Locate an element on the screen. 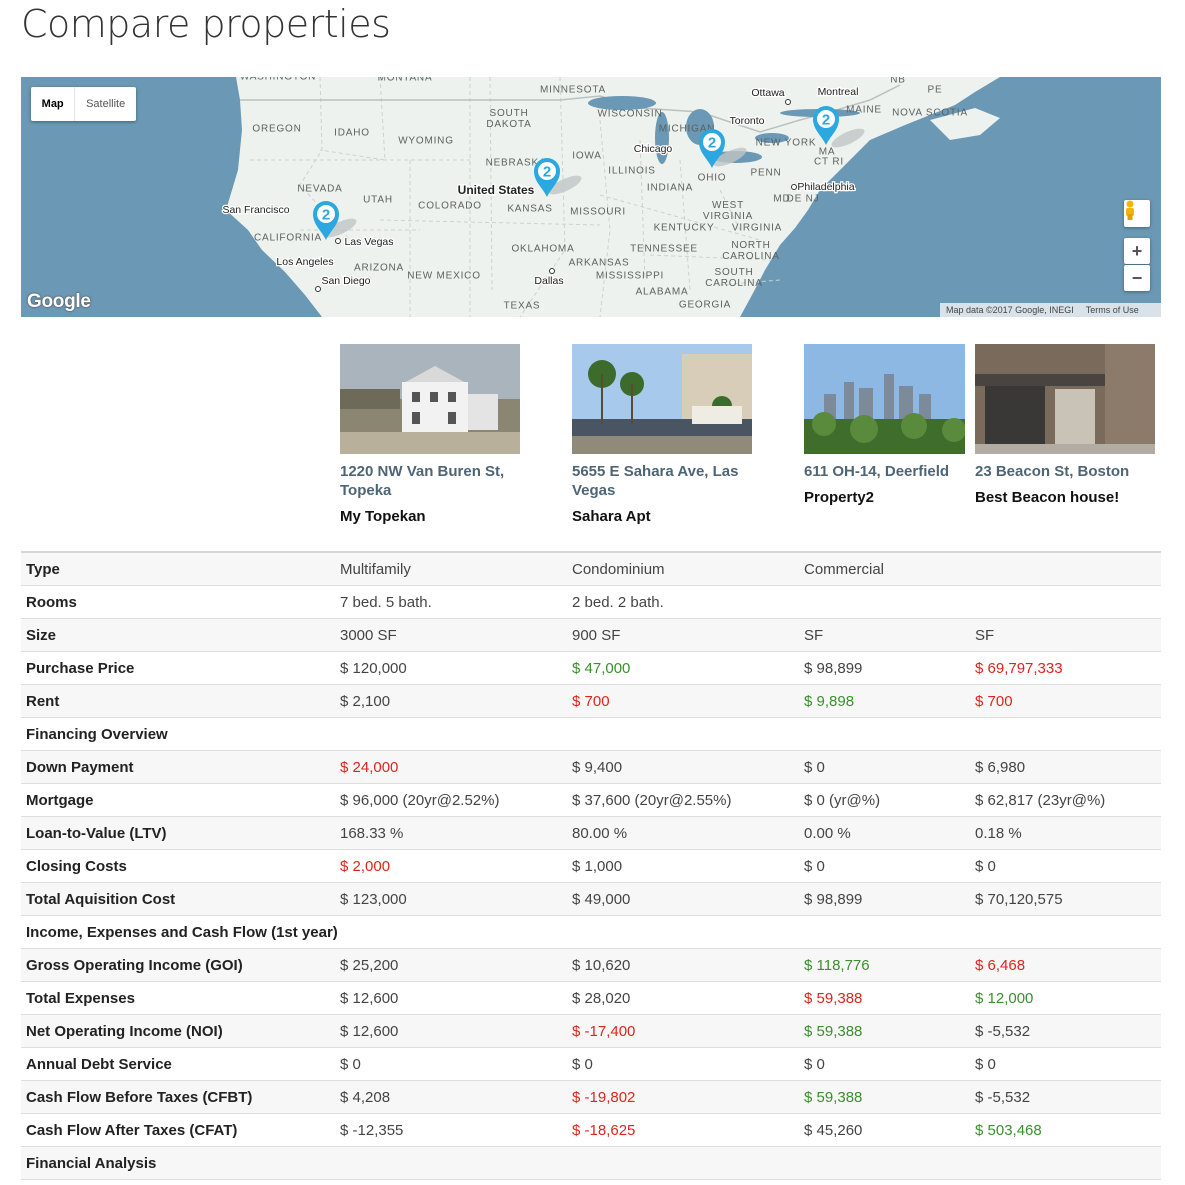 This screenshot has height=1185, width=1185. map-label: MISSOURI is located at coordinates (598, 212).